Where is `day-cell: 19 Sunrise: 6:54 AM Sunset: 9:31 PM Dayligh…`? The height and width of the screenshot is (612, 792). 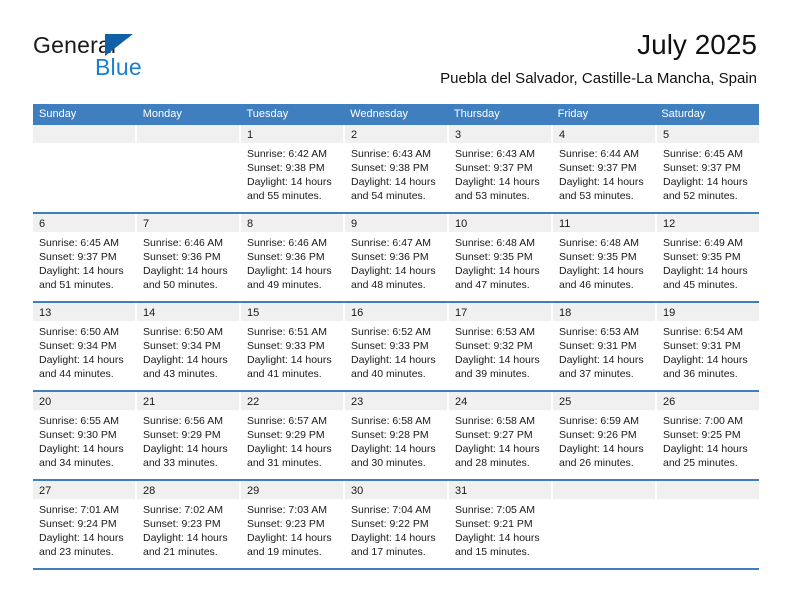
day-cell: 19 Sunrise: 6:54 AM Sunset: 9:31 PM Dayligh… is located at coordinates (708, 346).